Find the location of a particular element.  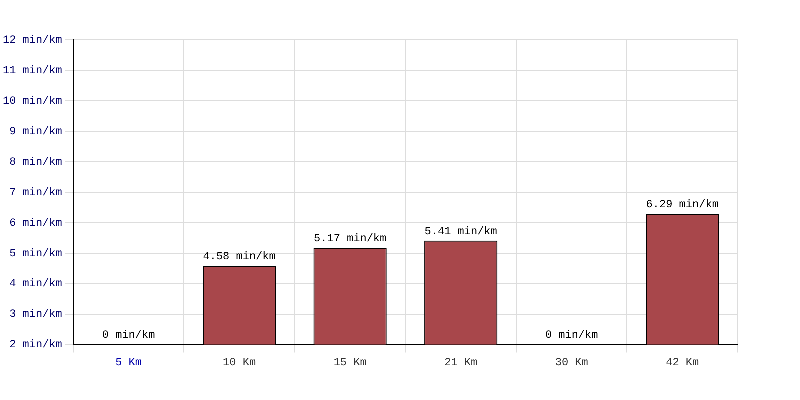

y-tick-label: 10 min/km is located at coordinates (32, 102).